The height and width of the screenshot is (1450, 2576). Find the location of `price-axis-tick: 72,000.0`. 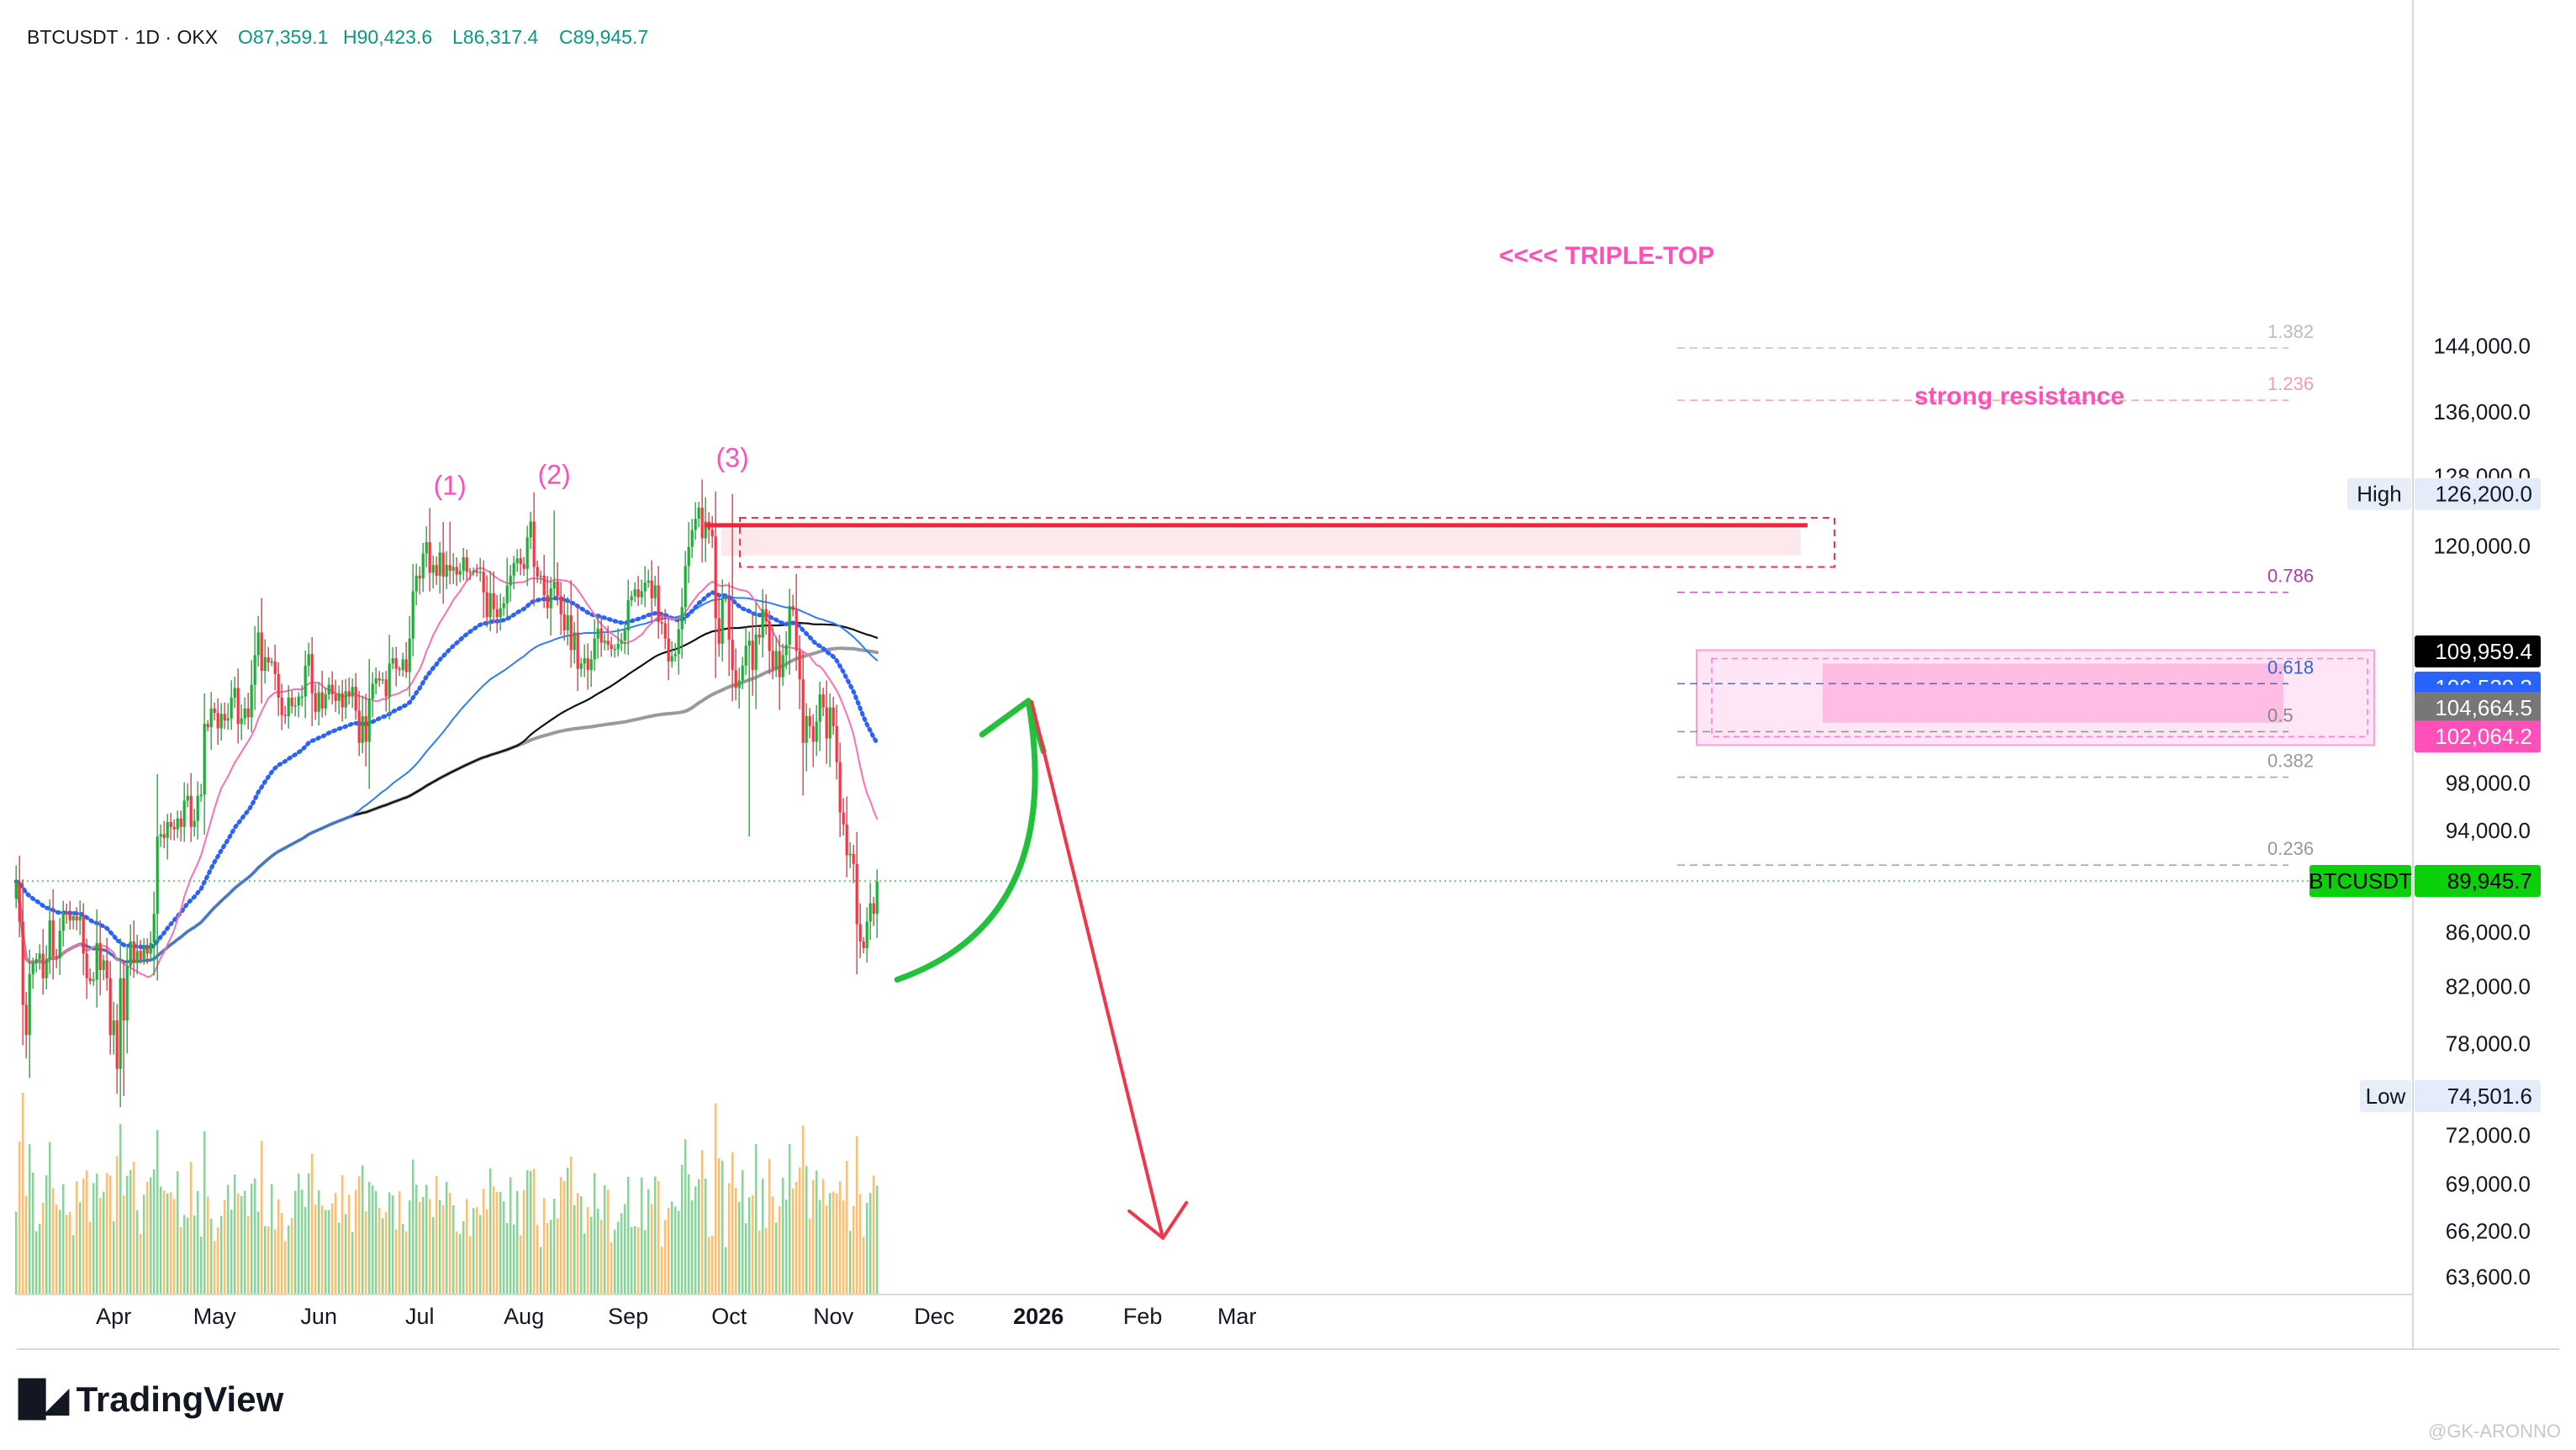

price-axis-tick: 72,000.0 is located at coordinates (2488, 1134).